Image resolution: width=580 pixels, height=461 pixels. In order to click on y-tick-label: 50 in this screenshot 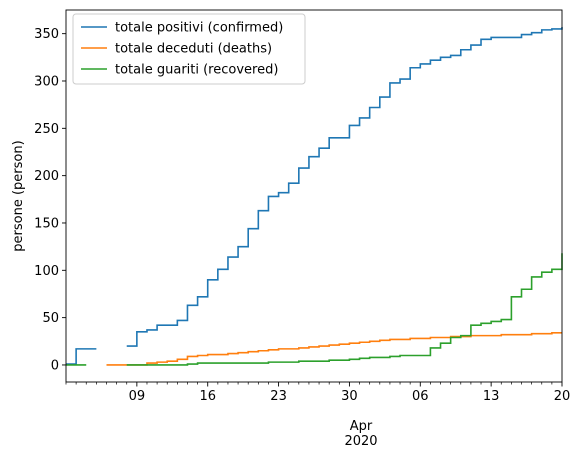, I will do `click(50, 318)`.